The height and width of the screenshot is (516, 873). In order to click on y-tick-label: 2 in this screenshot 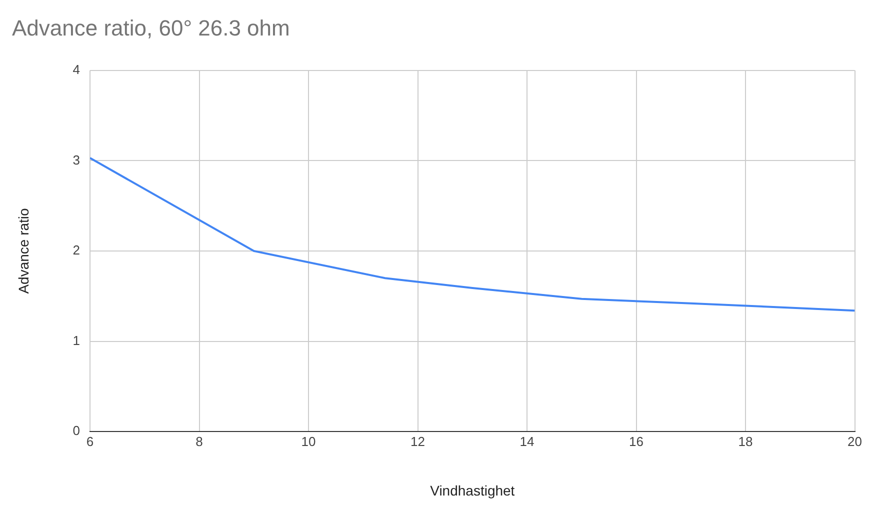, I will do `click(76, 250)`.